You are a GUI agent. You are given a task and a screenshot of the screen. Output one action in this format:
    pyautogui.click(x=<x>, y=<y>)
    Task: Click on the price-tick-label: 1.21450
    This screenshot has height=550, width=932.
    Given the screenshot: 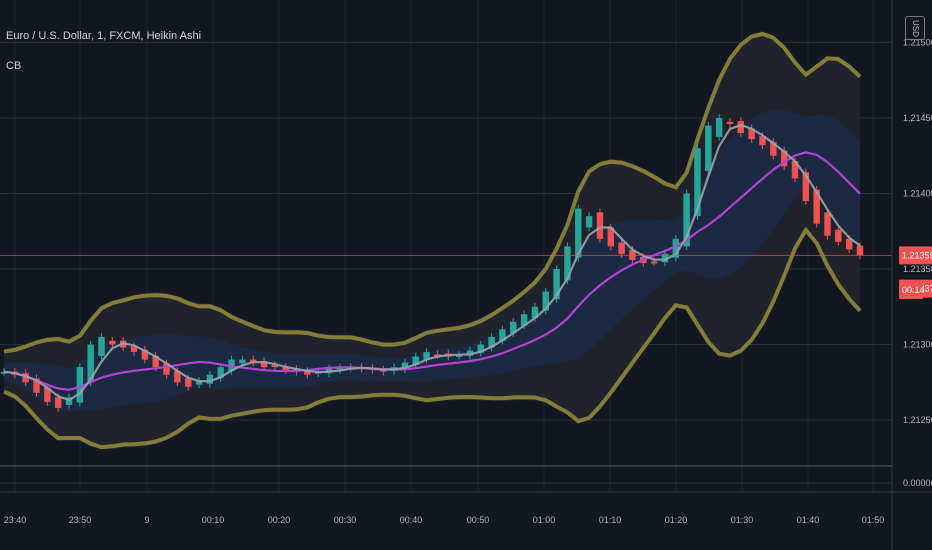 What is the action you would take?
    pyautogui.click(x=917, y=118)
    